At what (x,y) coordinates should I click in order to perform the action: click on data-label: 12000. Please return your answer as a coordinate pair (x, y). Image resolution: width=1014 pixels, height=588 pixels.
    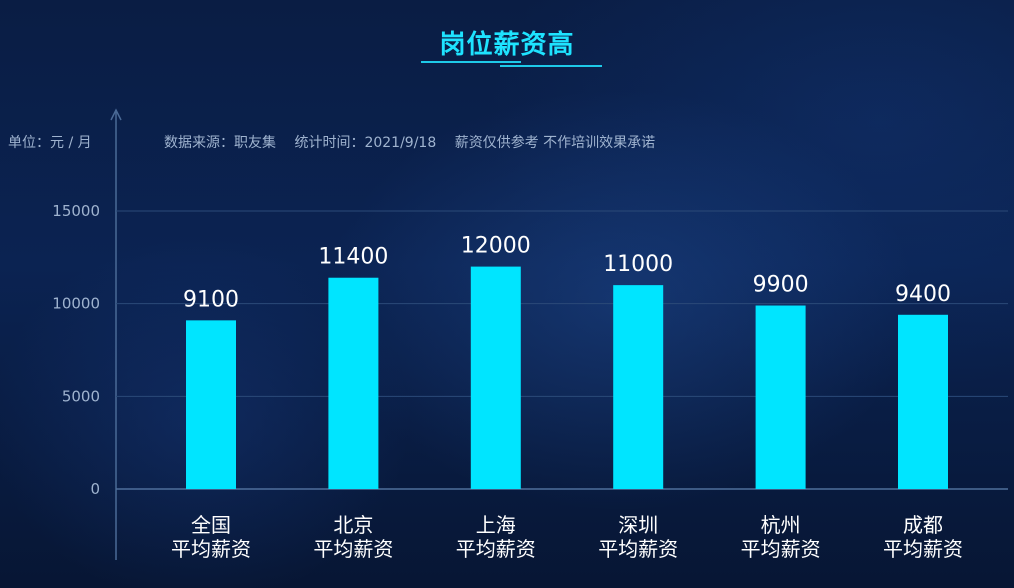
    Looking at the image, I should click on (496, 246).